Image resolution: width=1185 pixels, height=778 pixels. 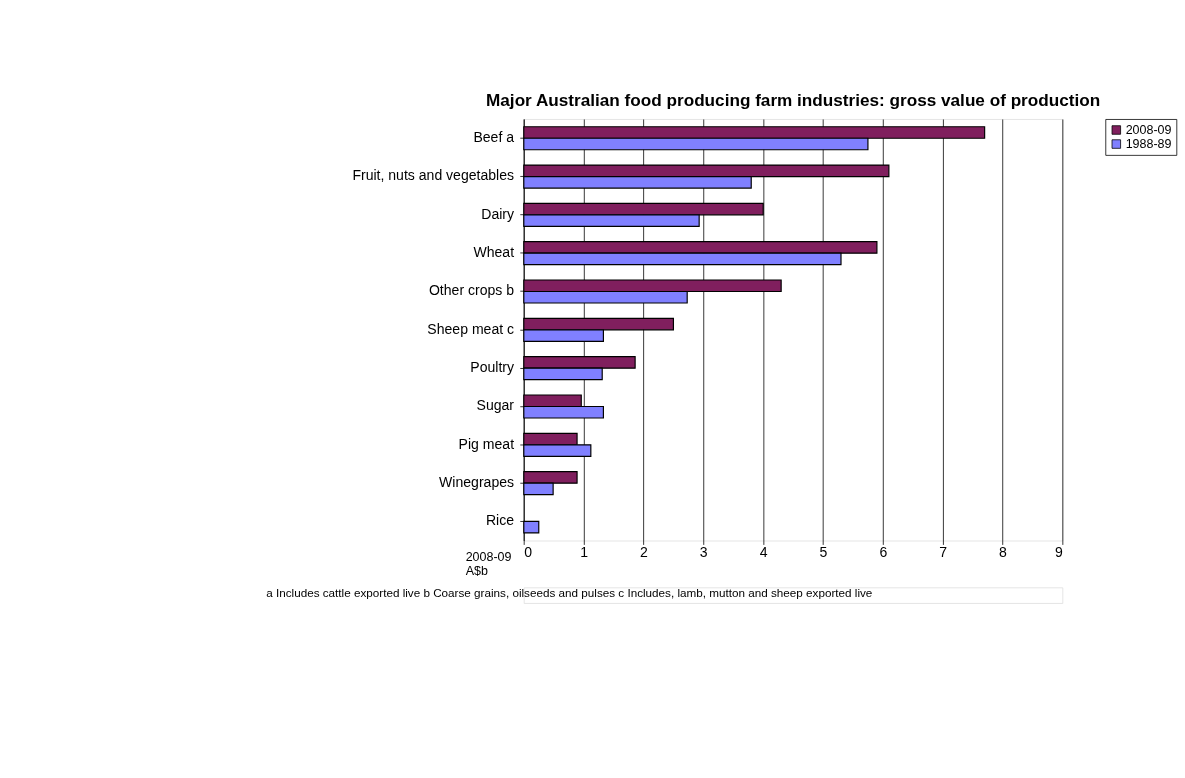 I want to click on legend-label: 1988-89, so click(x=1148, y=143).